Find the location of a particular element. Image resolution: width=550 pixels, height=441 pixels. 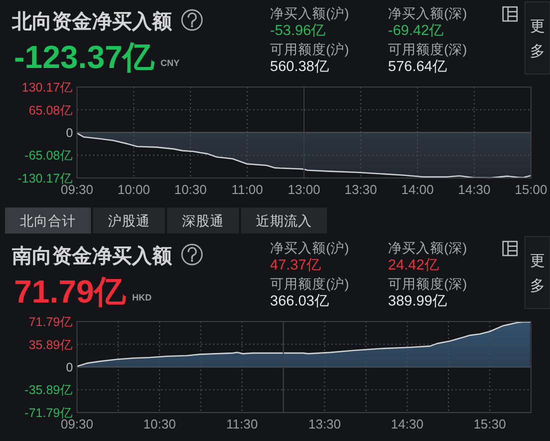

y-tick-label: -35.89亿 is located at coordinates (48, 390).